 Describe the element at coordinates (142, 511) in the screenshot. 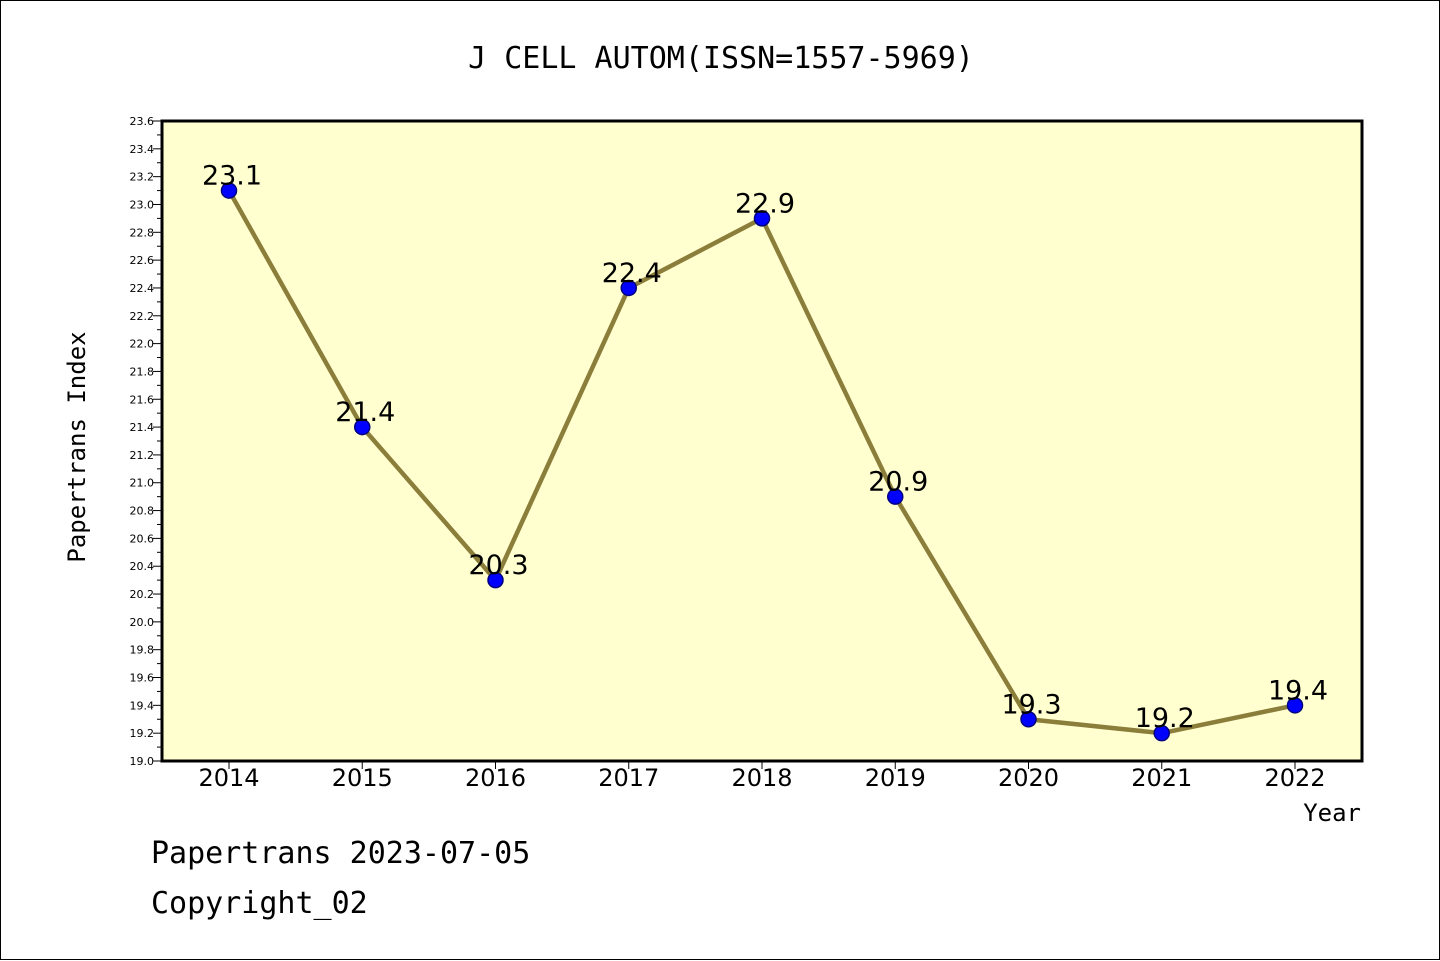

I see `y-tick-label: 20.8` at that location.